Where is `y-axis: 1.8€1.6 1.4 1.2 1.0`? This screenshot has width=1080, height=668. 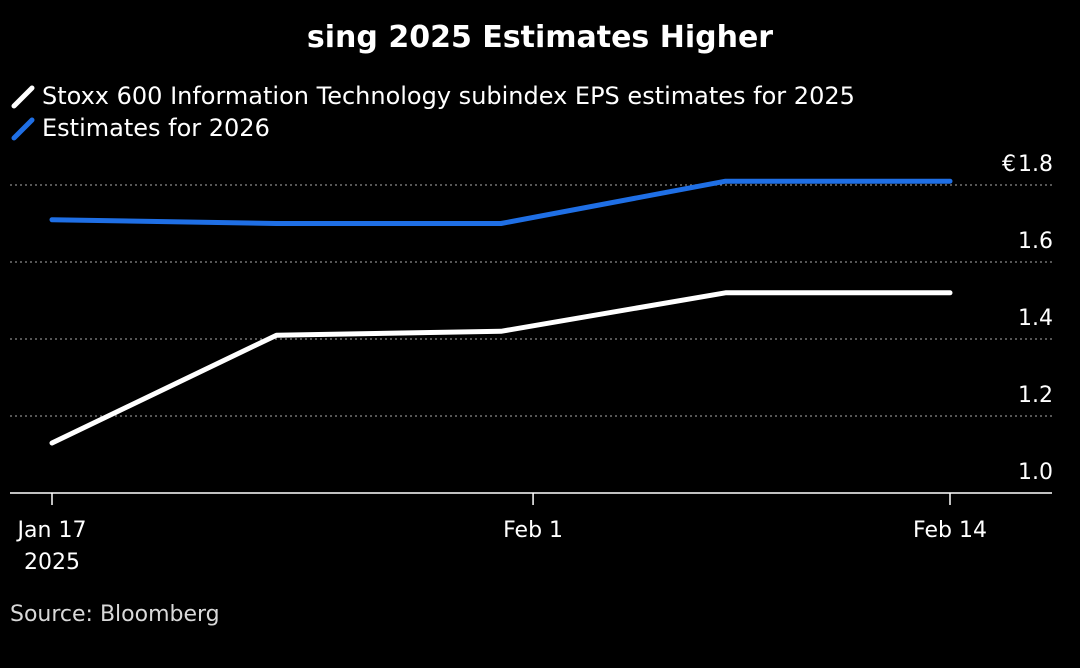 y-axis: 1.8€1.6 1.4 1.2 1.0 is located at coordinates (1027, 318).